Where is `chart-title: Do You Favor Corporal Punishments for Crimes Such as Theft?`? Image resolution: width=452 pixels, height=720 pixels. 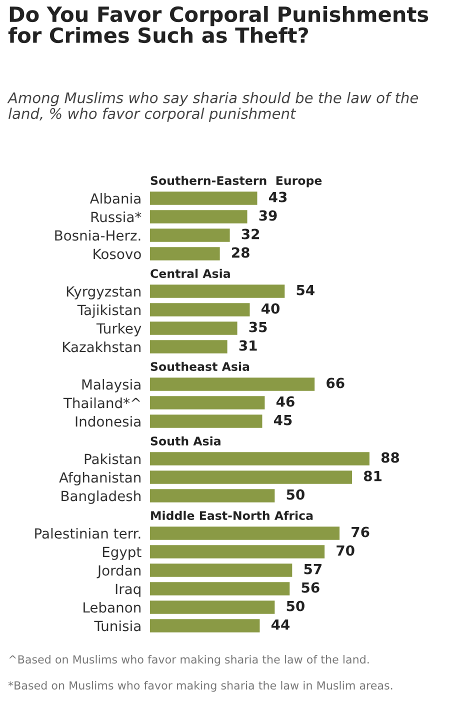 chart-title: Do You Favor Corporal Punishments for Crimes Such as Theft? is located at coordinates (218, 25).